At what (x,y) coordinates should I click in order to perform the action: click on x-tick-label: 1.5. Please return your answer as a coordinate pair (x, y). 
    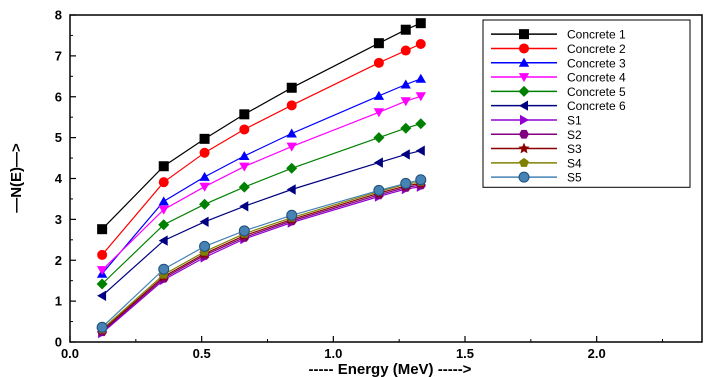
    Looking at the image, I should click on (465, 353).